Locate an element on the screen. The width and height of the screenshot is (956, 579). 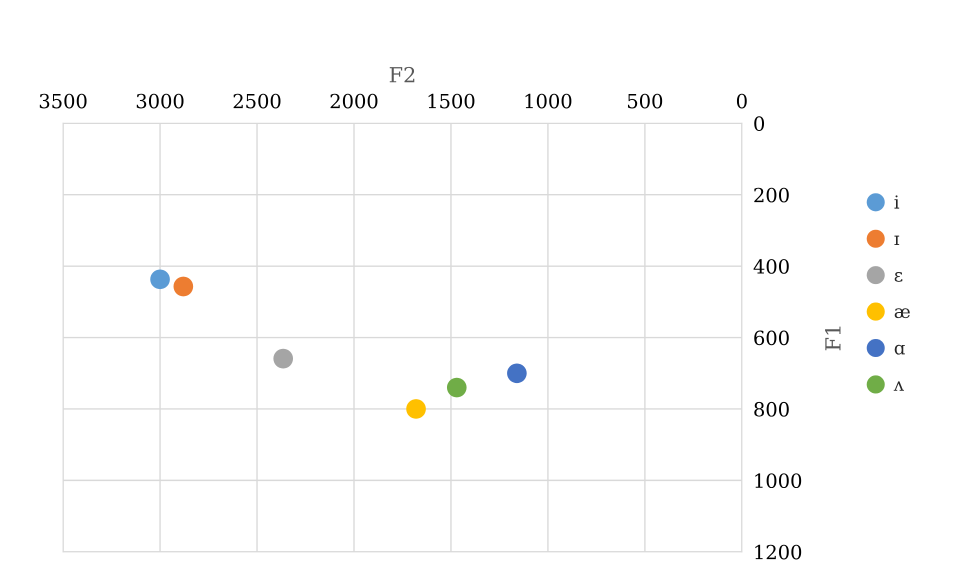
y-axis-title: F1 is located at coordinates (833, 338).